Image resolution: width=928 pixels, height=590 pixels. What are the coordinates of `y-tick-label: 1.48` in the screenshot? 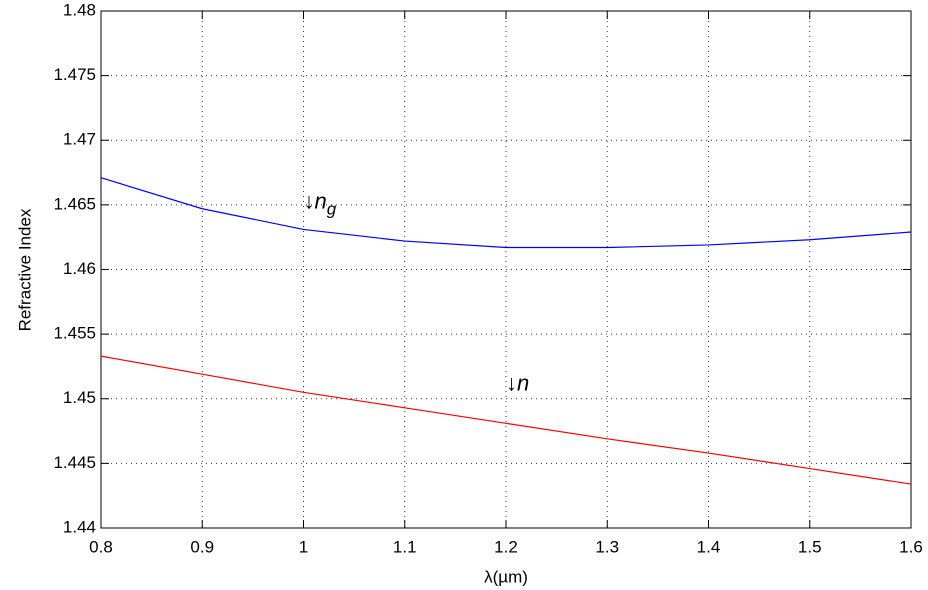 It's located at (79, 9).